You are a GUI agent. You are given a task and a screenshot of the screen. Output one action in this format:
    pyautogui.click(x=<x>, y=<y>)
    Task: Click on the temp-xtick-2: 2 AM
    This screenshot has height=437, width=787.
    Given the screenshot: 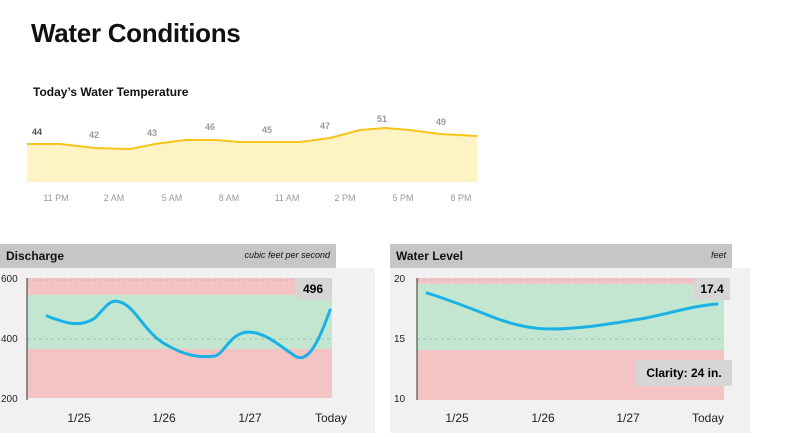 What is the action you would take?
    pyautogui.click(x=114, y=198)
    